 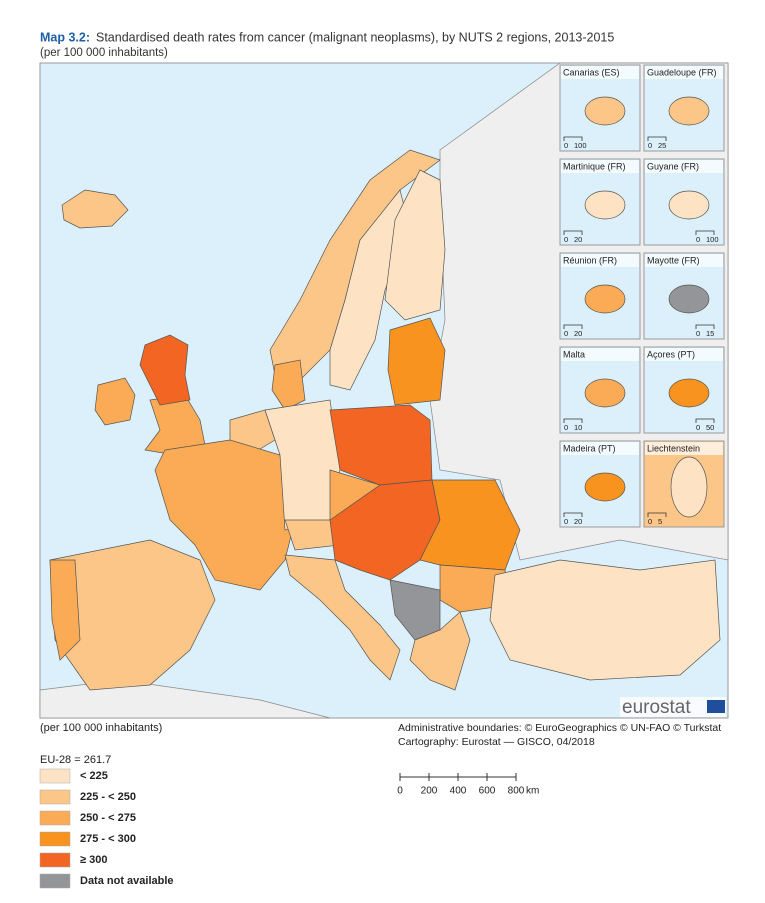 I want to click on scale-label: 400, so click(x=458, y=791).